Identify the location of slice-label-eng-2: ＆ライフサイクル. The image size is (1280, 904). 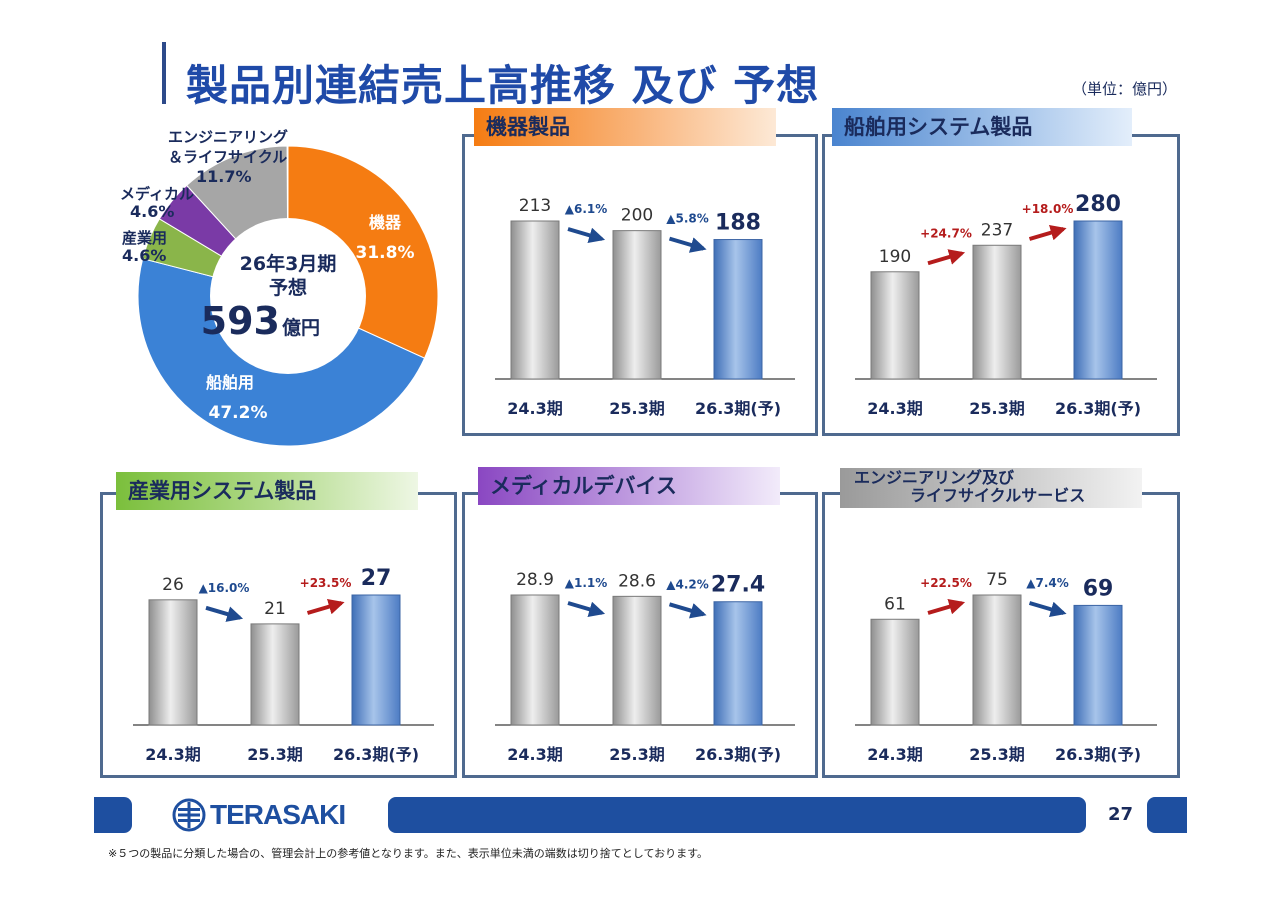
(227, 157).